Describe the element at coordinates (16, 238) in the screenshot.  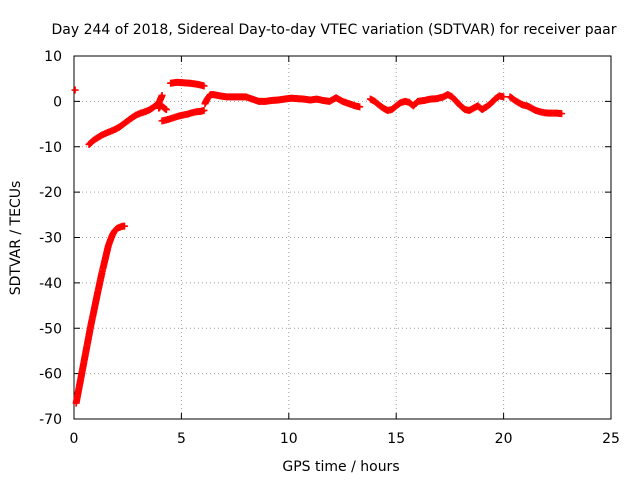
I see `y-axis-label: SDTVAR / TECUs` at that location.